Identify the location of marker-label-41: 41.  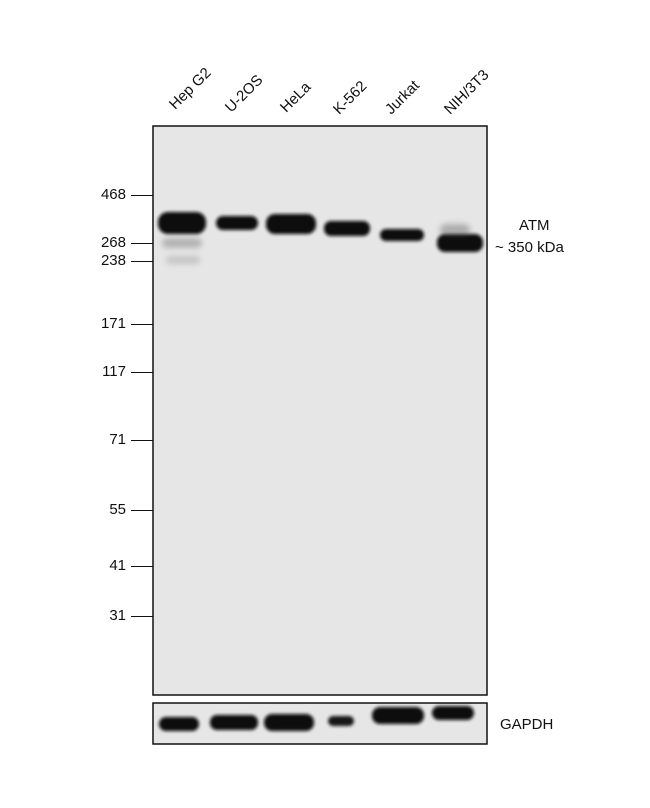
(117, 565).